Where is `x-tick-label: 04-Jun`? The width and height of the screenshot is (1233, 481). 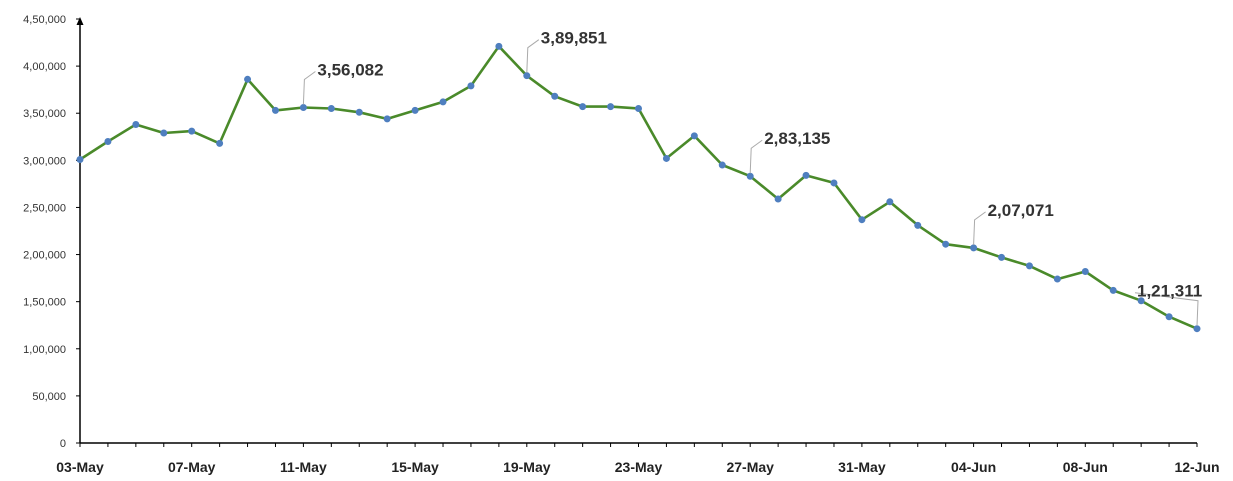
x-tick-label: 04-Jun is located at coordinates (973, 467).